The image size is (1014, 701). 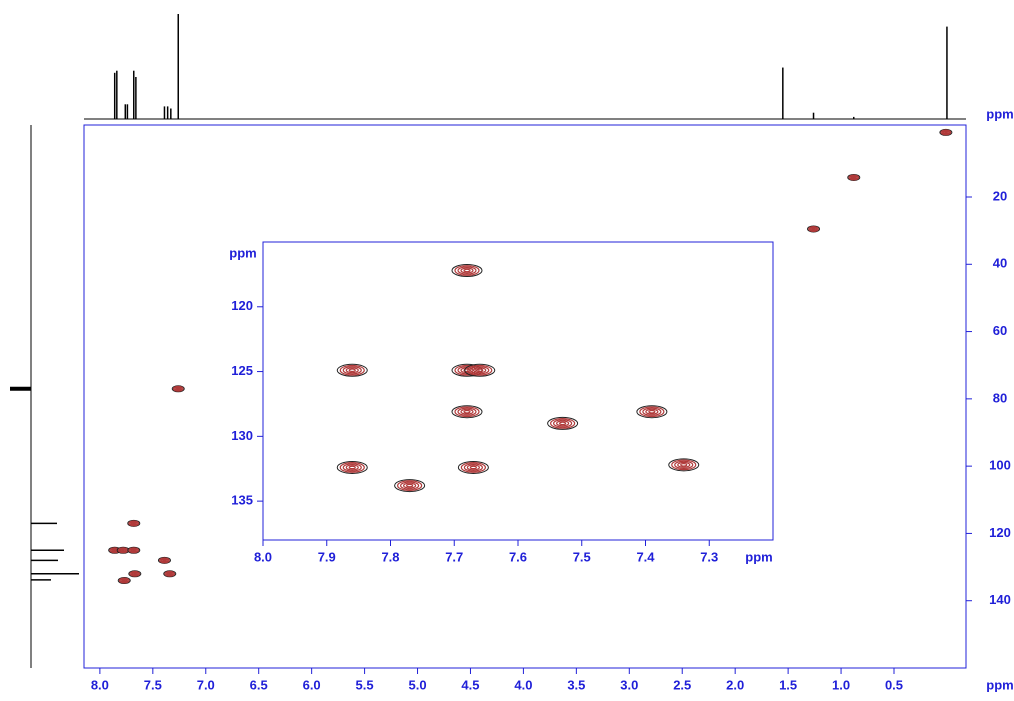 What do you see at coordinates (1000, 397) in the screenshot?
I see `y-tick-label: 80` at bounding box center [1000, 397].